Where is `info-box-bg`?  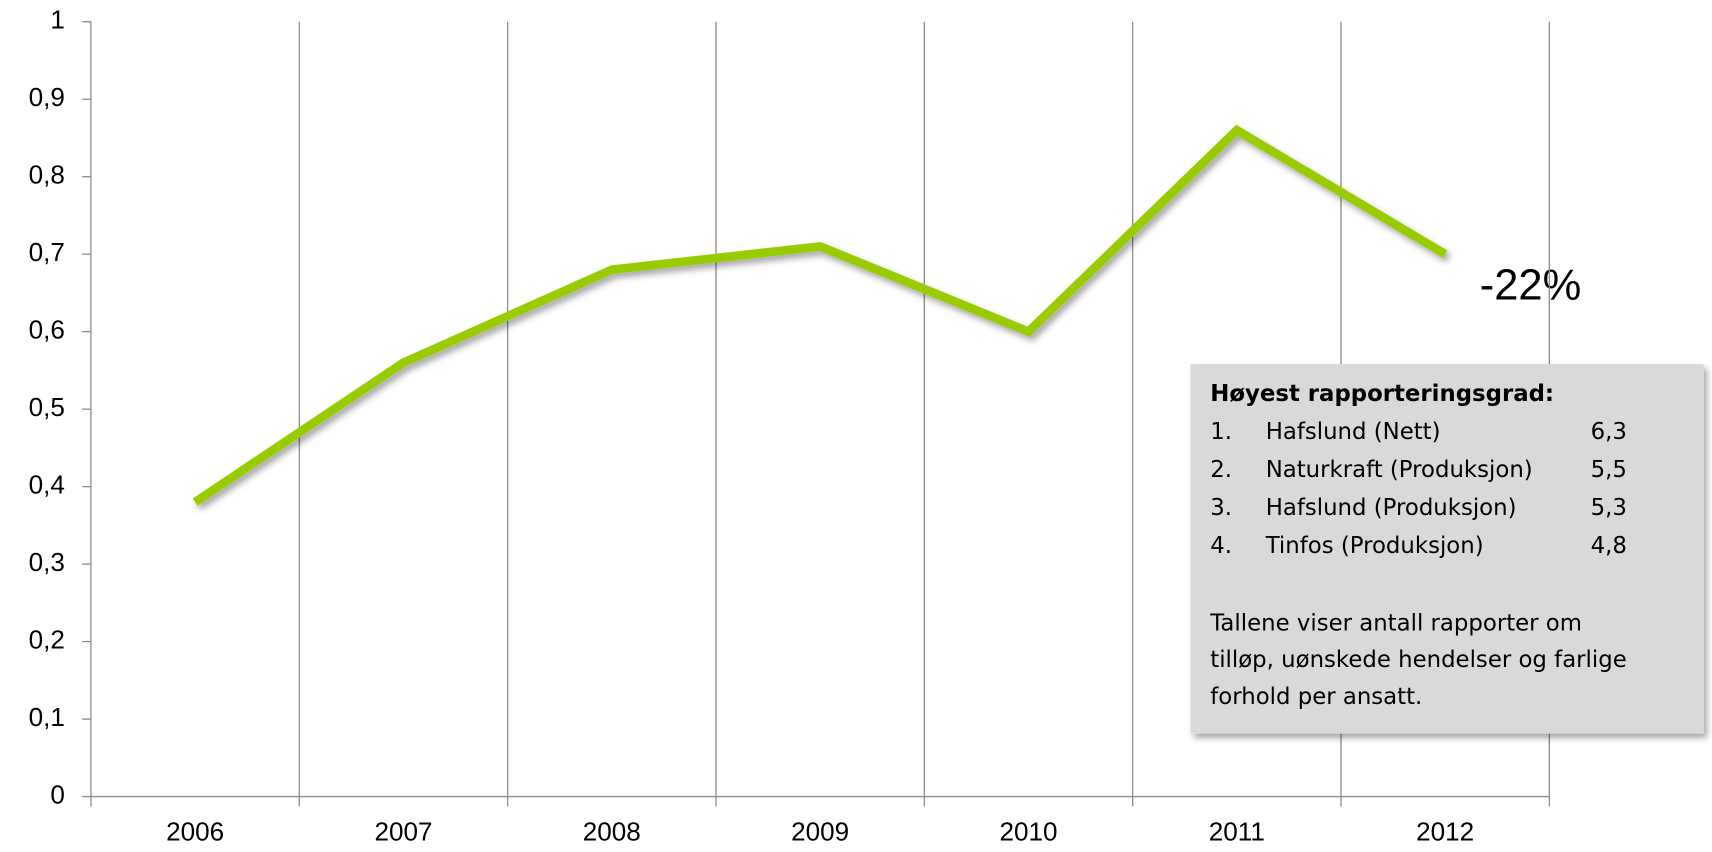 info-box-bg is located at coordinates (1447, 549).